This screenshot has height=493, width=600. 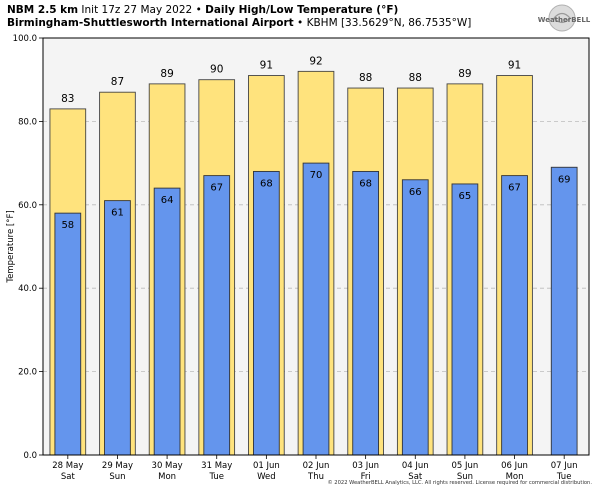 I want to click on y-axis-label: Temperature [°F], so click(x=11, y=246).